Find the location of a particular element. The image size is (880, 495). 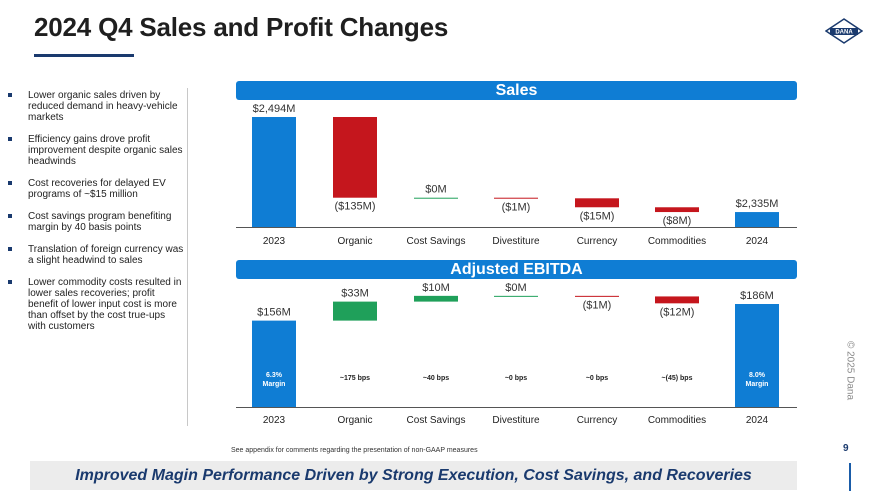

right-accent-rule is located at coordinates (850, 477).